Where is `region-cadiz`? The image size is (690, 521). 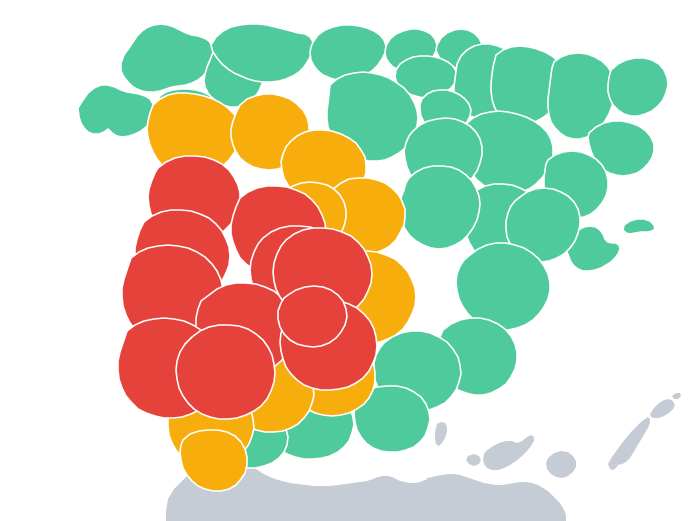 region-cadiz is located at coordinates (213, 460).